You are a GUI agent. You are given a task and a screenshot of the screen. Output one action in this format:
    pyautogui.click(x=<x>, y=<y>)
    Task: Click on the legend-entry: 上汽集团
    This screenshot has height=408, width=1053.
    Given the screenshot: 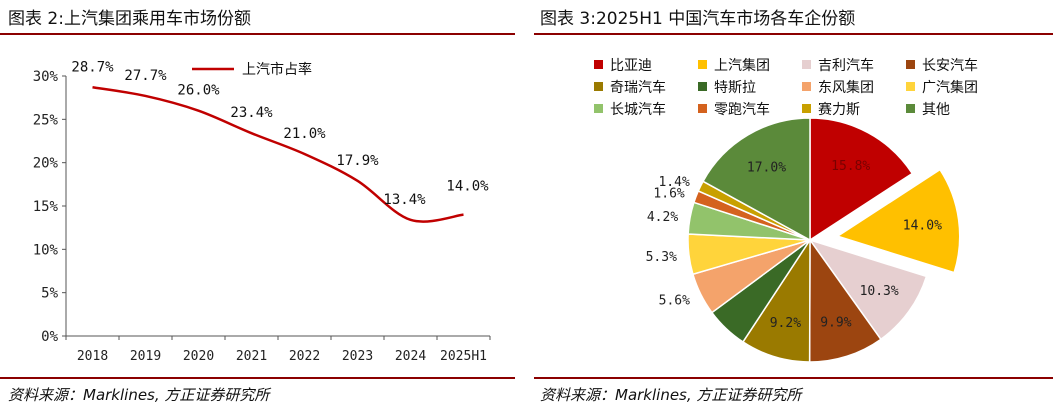 What is the action you would take?
    pyautogui.click(x=742, y=65)
    